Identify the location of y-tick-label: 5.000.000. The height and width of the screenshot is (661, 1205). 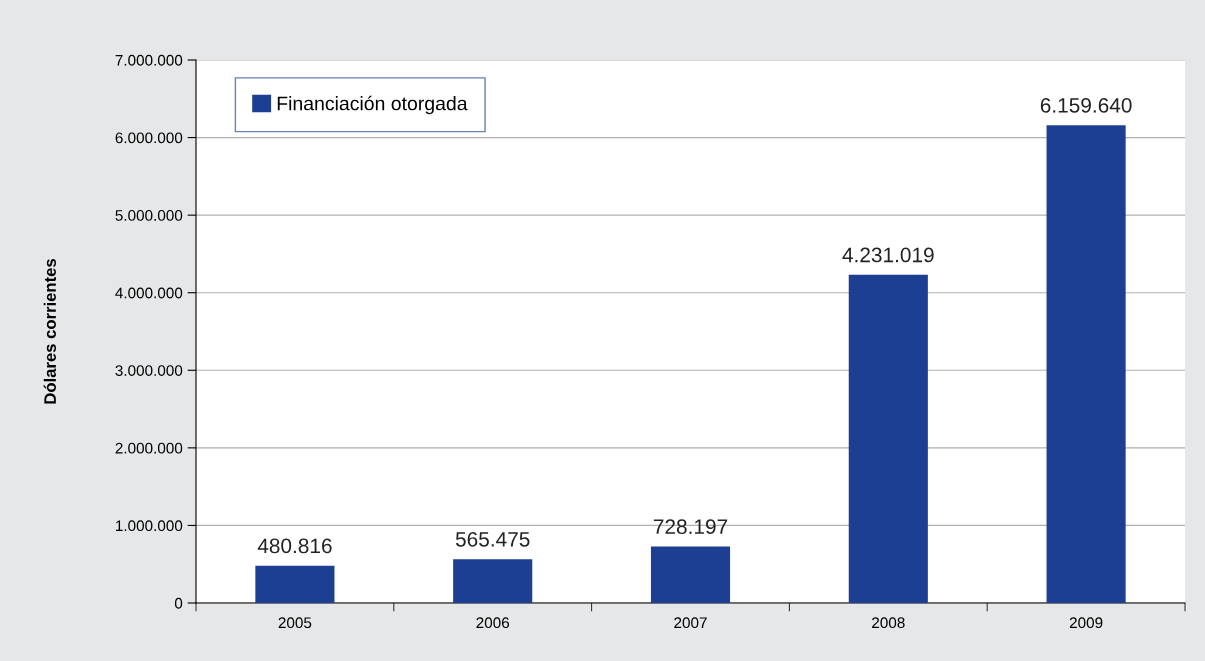
(149, 215).